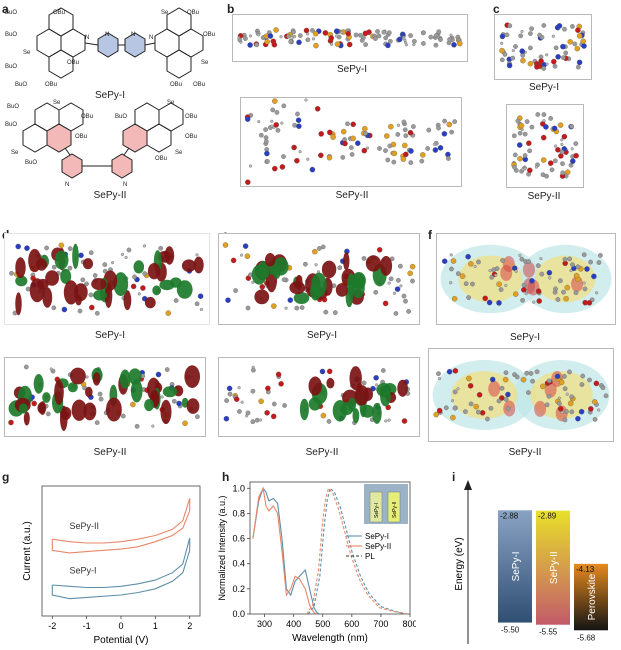 The height and width of the screenshot is (650, 621). What do you see at coordinates (264, 624) in the screenshot?
I see `x-tick-label: 300` at bounding box center [264, 624].